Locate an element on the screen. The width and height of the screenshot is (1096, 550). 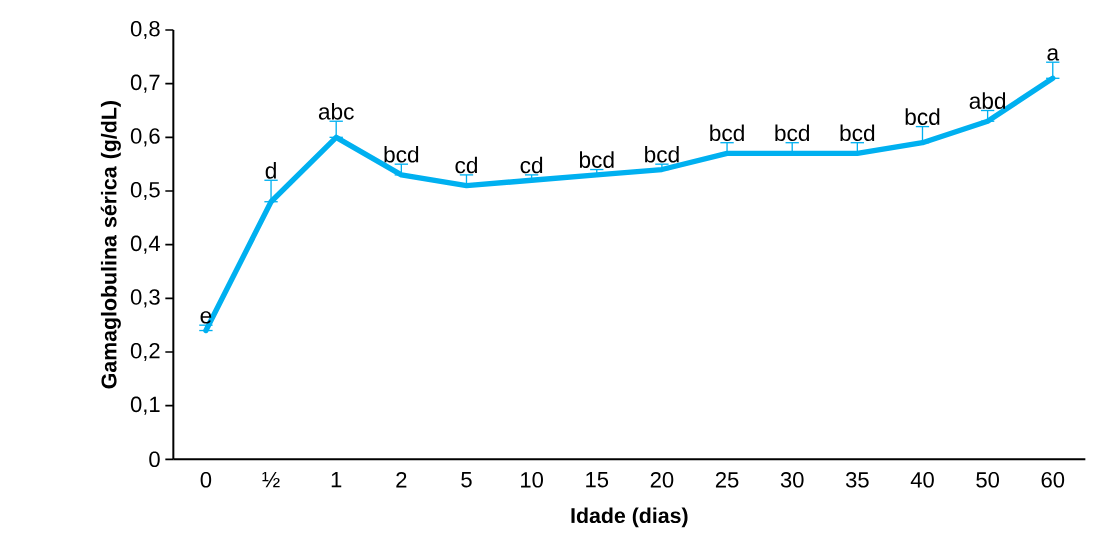
y-tick-label: 0,6 is located at coordinates (145, 137).